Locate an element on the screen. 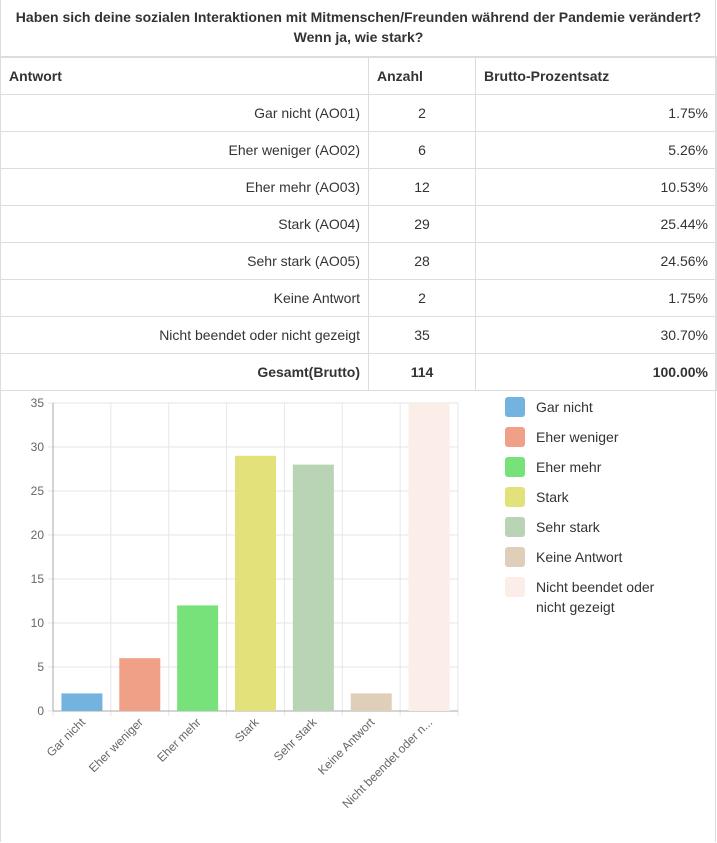 The width and height of the screenshot is (717, 843). legend-label: Stark is located at coordinates (552, 497).